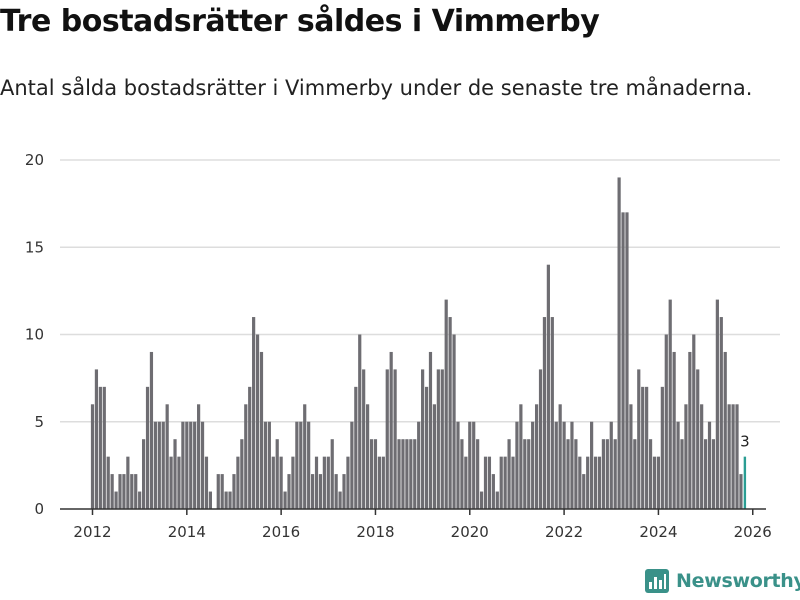  Describe the element at coordinates (375, 532) in the screenshot. I see `x-tick-label: 2018` at that location.